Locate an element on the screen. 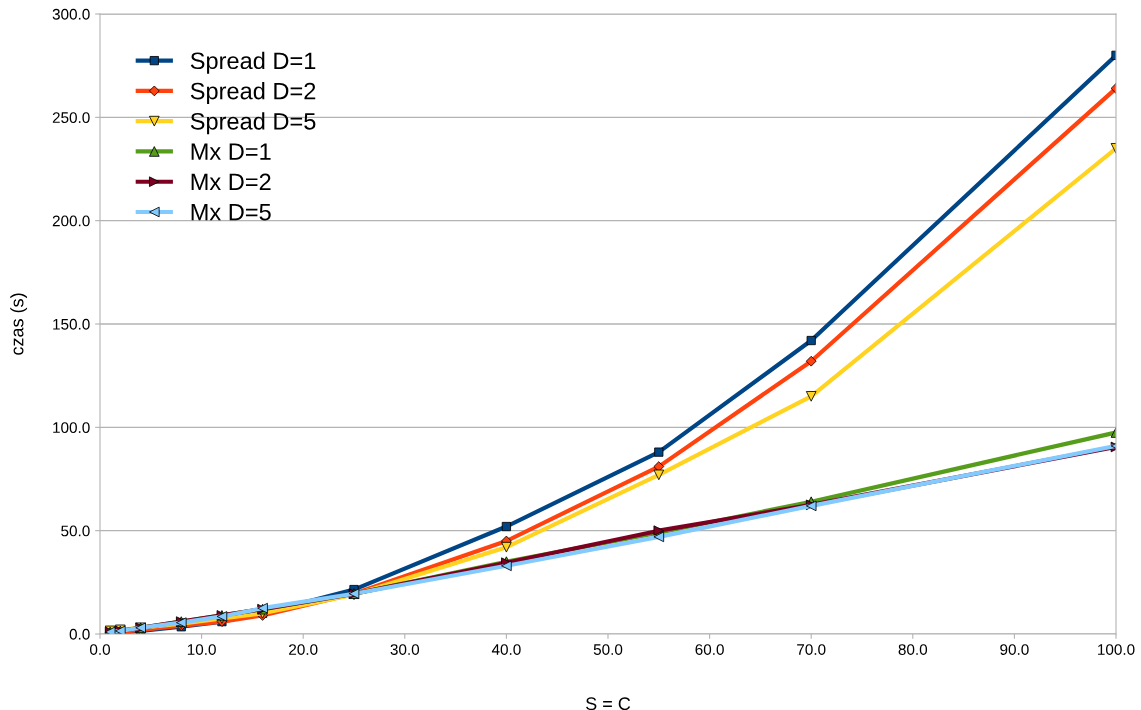 This screenshot has height=710, width=1141. legend-label: Mx D=2 is located at coordinates (231, 181).